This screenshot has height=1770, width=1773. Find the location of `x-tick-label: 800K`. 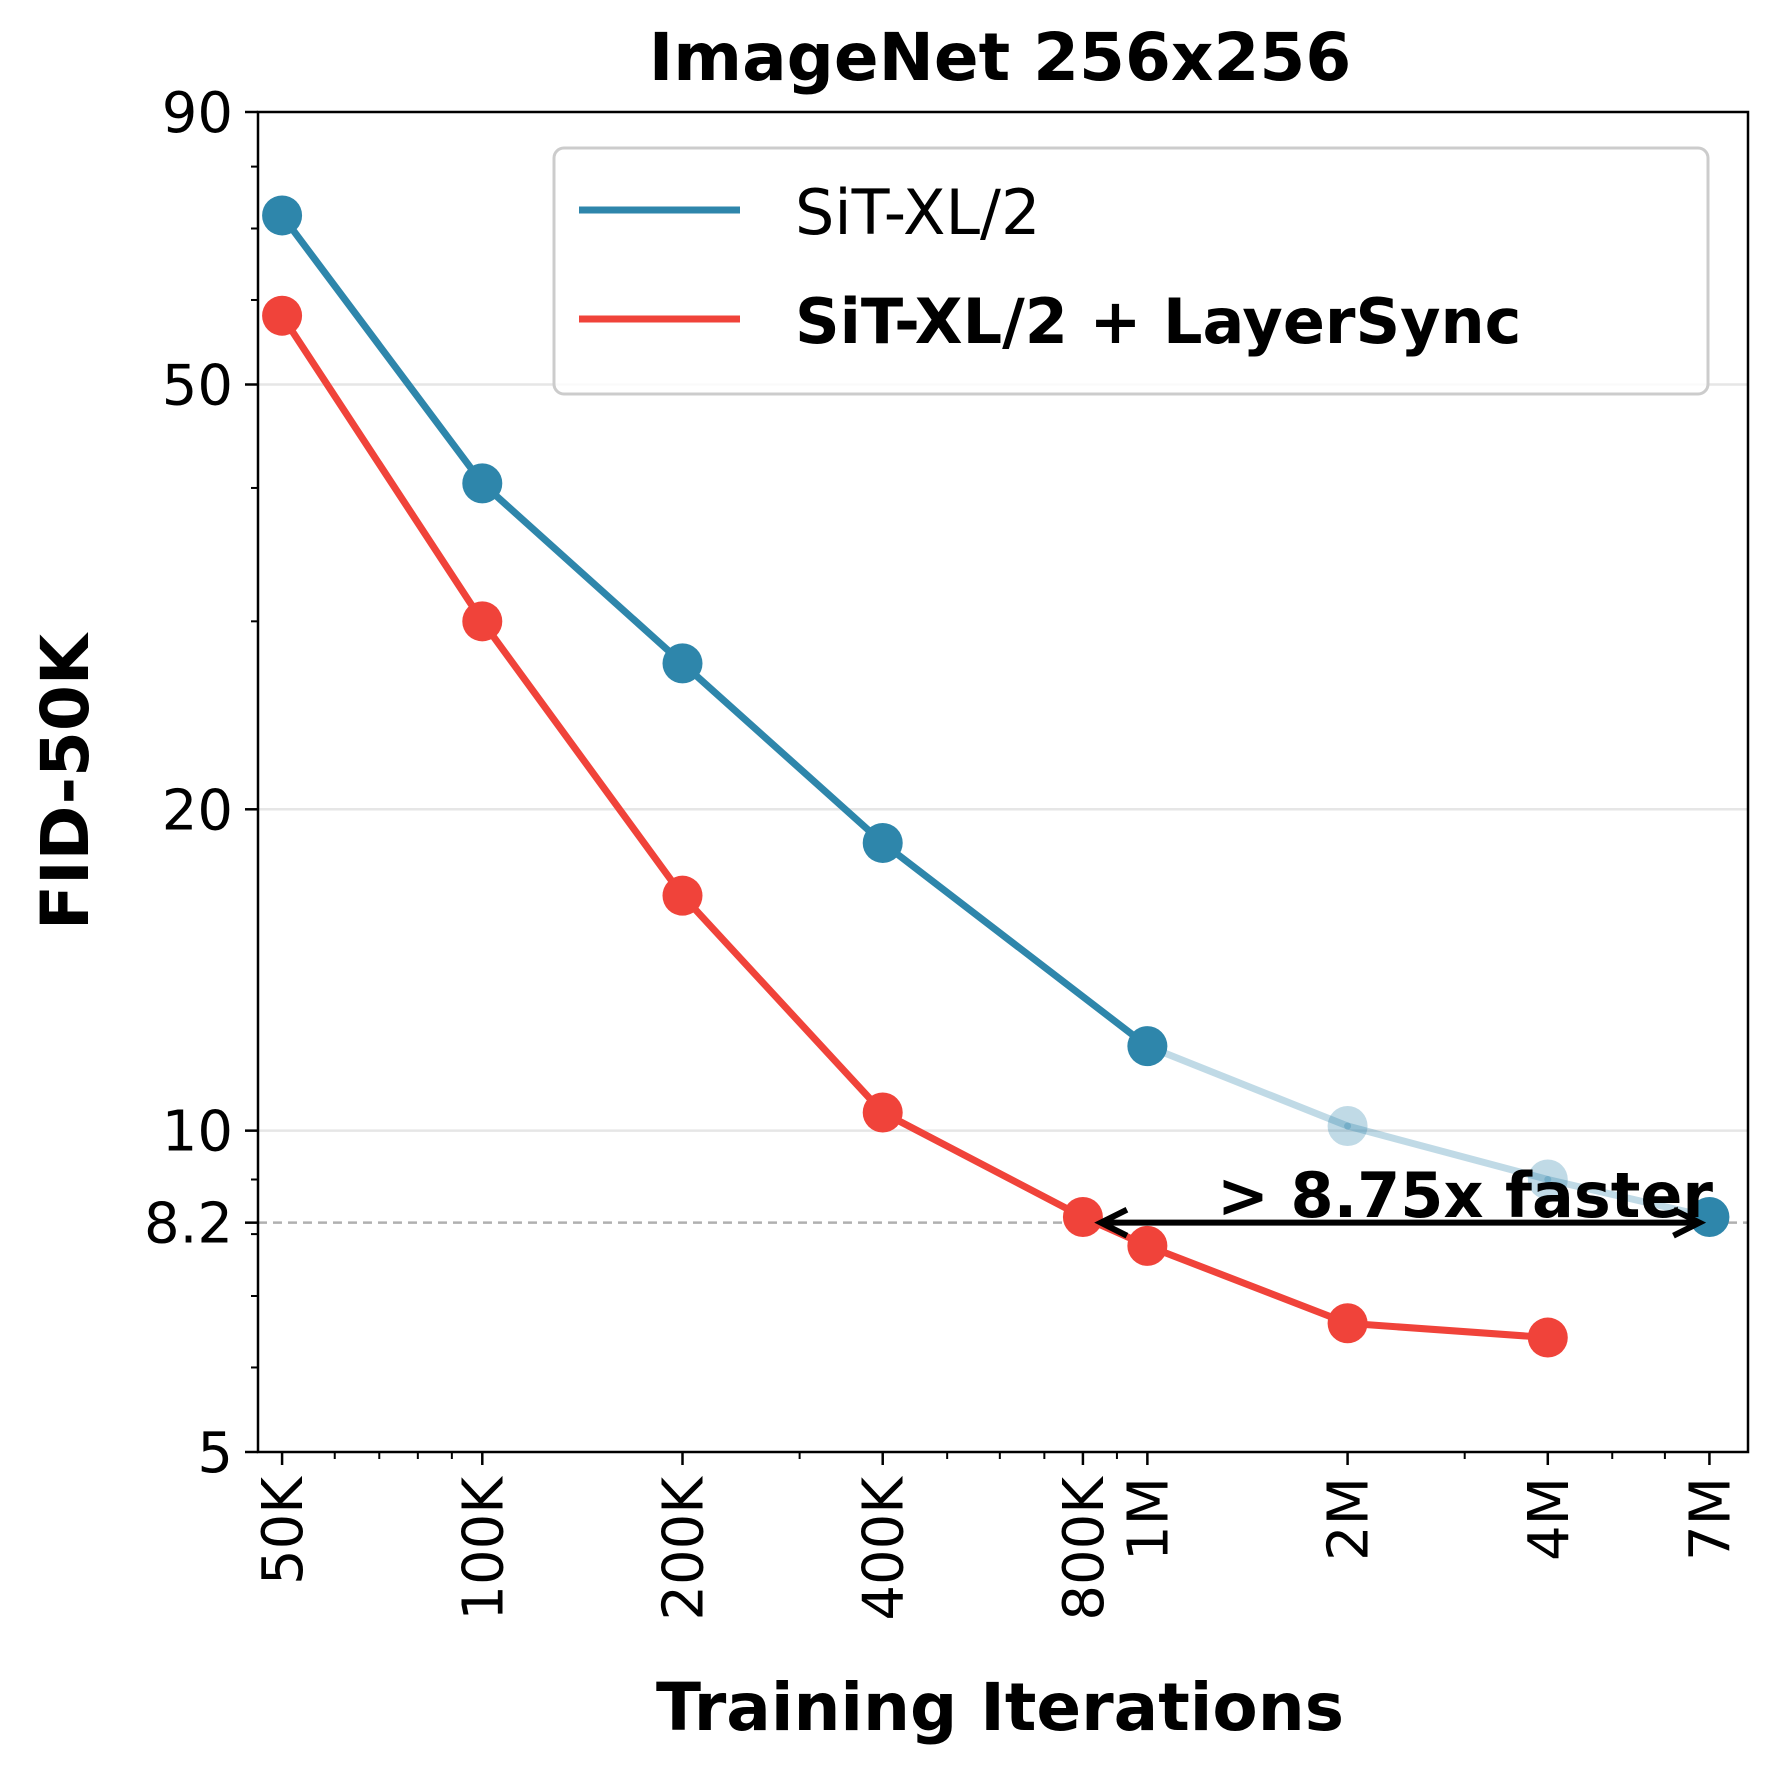

x-tick-label: 800K is located at coordinates (1084, 1548).